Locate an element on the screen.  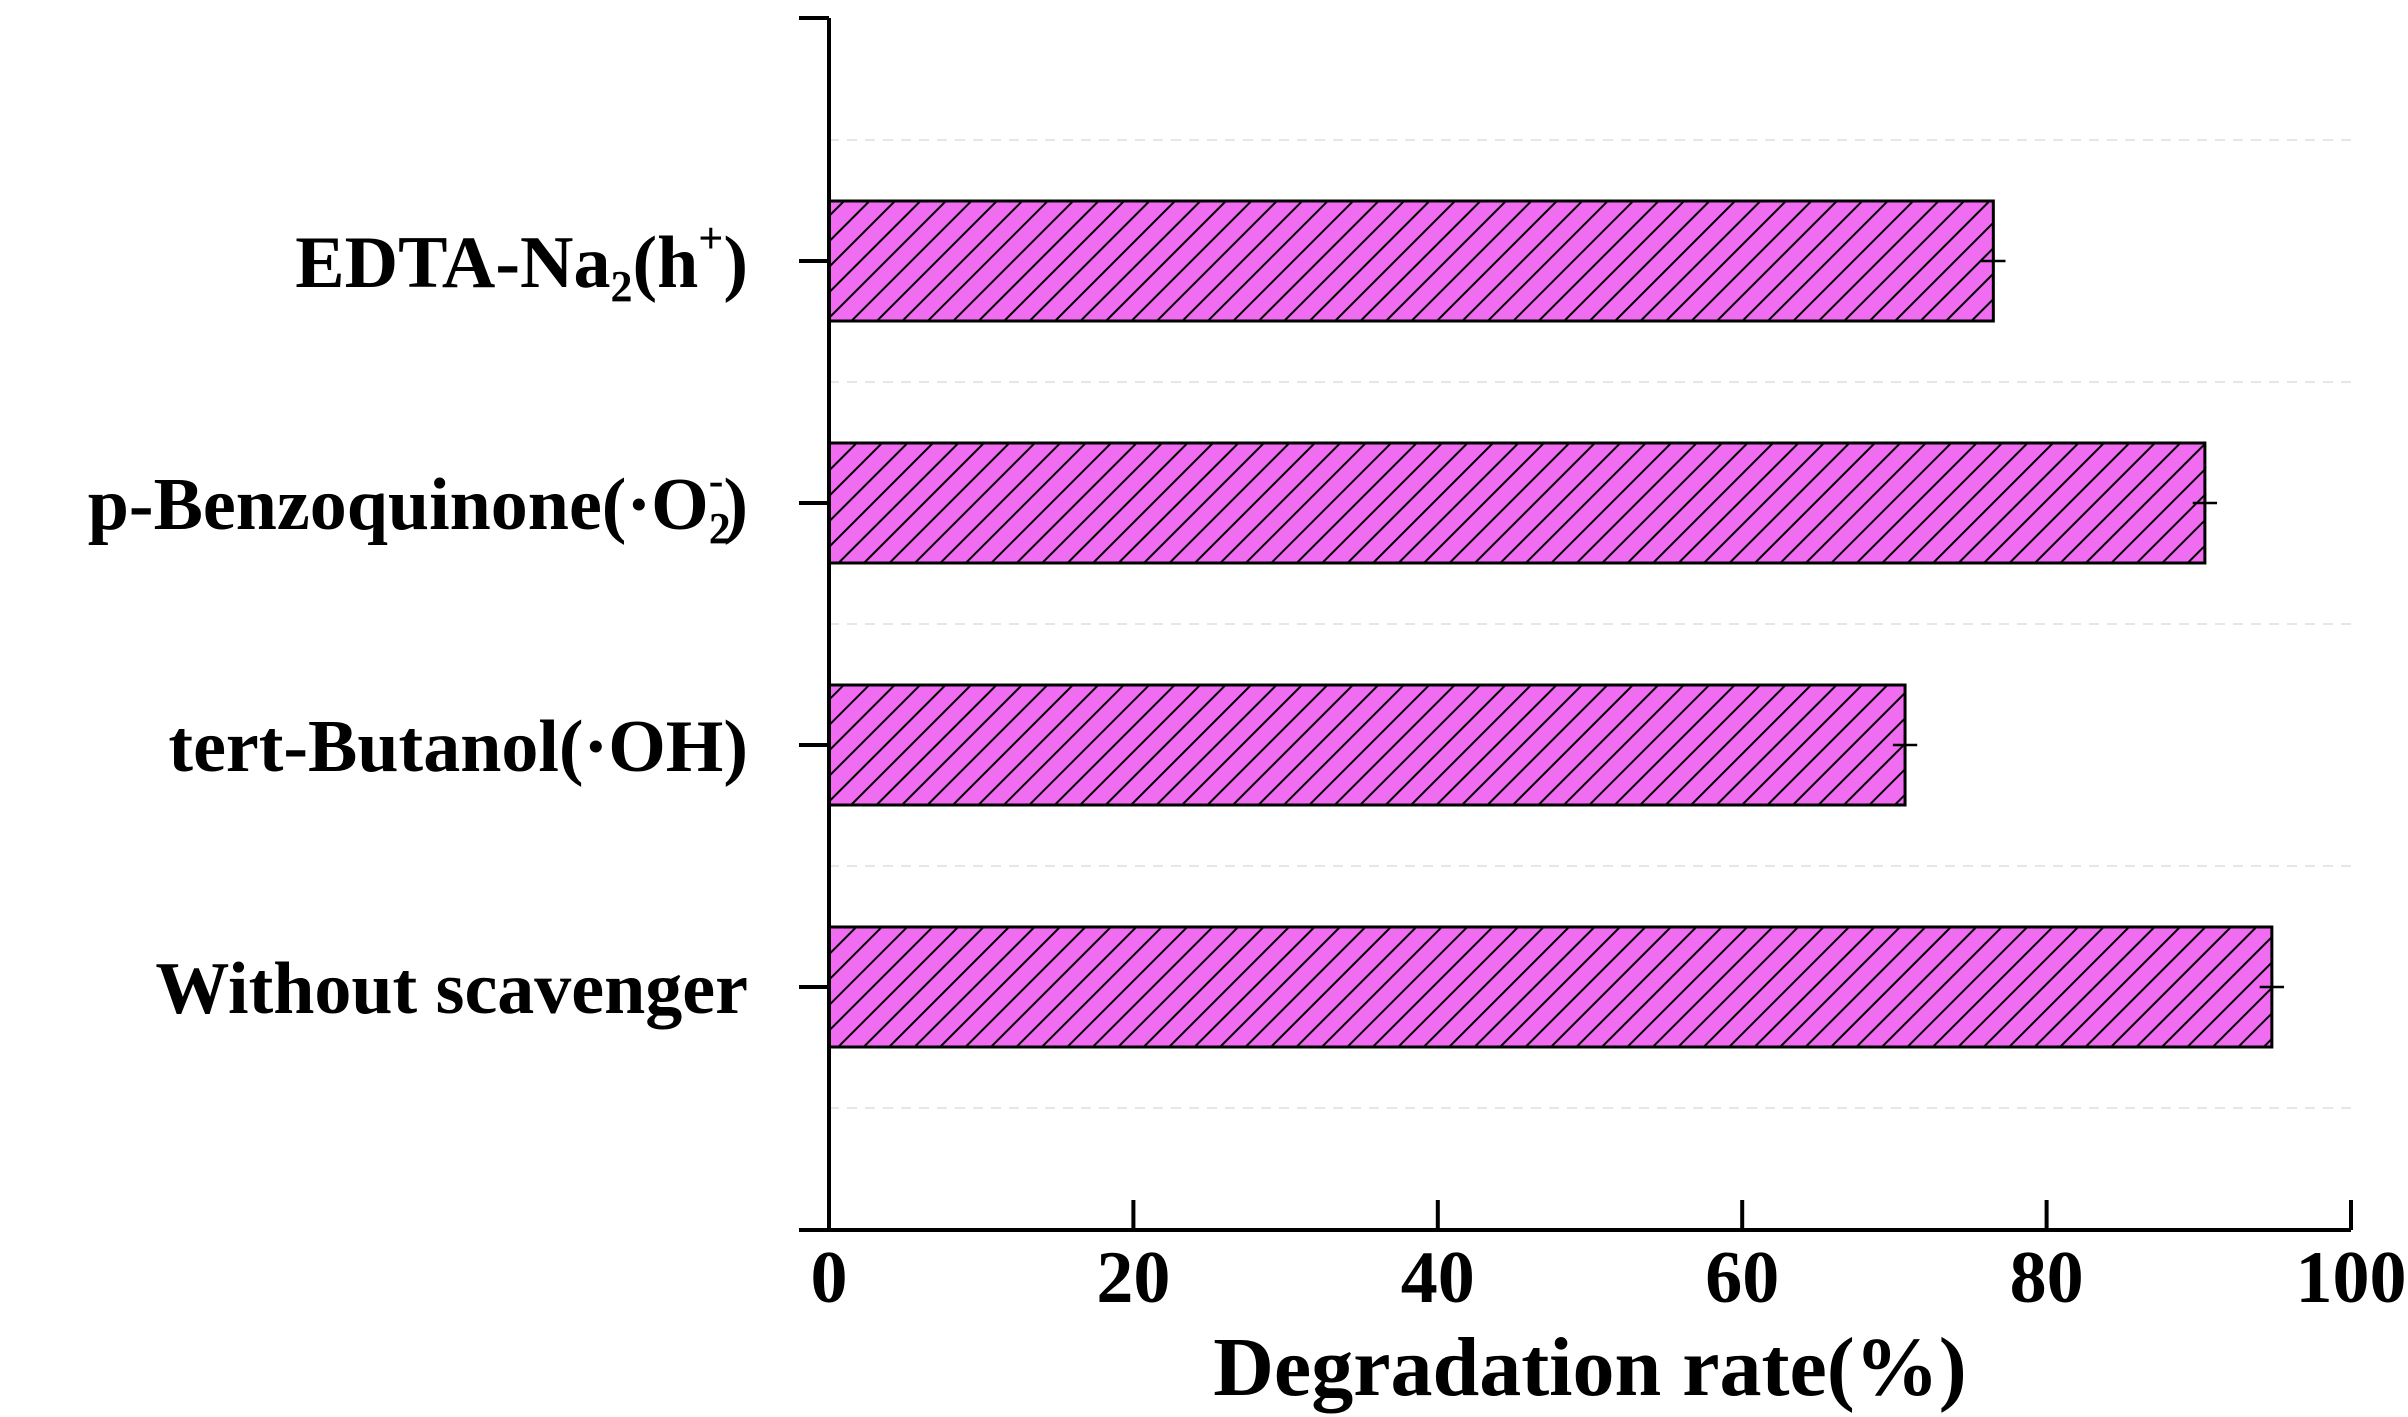
x-tick-label: 60 is located at coordinates (1742, 1278).